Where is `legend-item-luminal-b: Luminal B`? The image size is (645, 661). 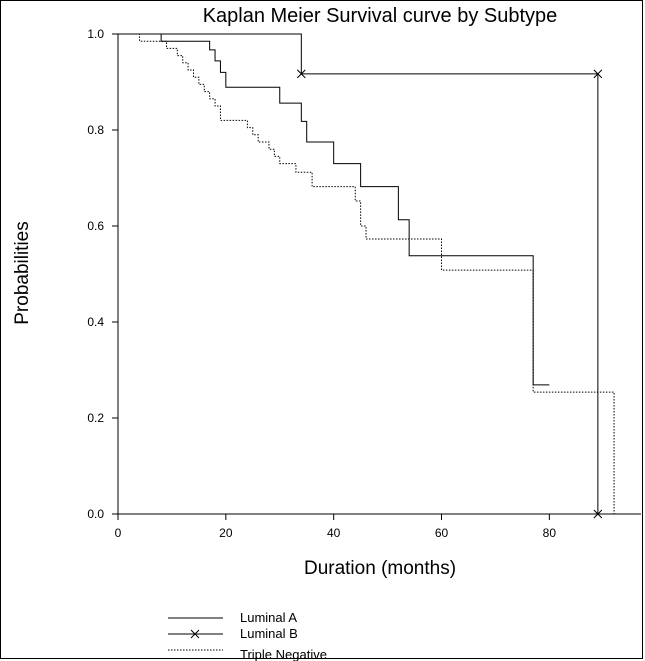
legend-item-luminal-b: Luminal B is located at coordinates (233, 633).